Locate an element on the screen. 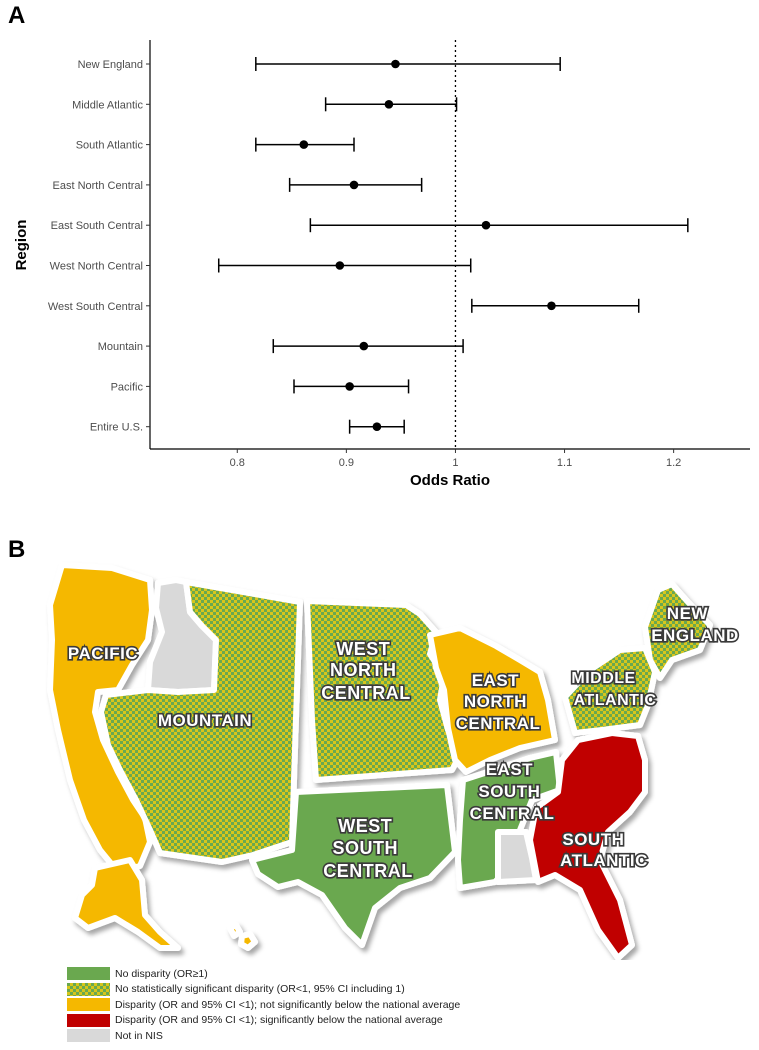  label-south-atlantic: SOUTH ATLANTIC is located at coordinates (604, 850).